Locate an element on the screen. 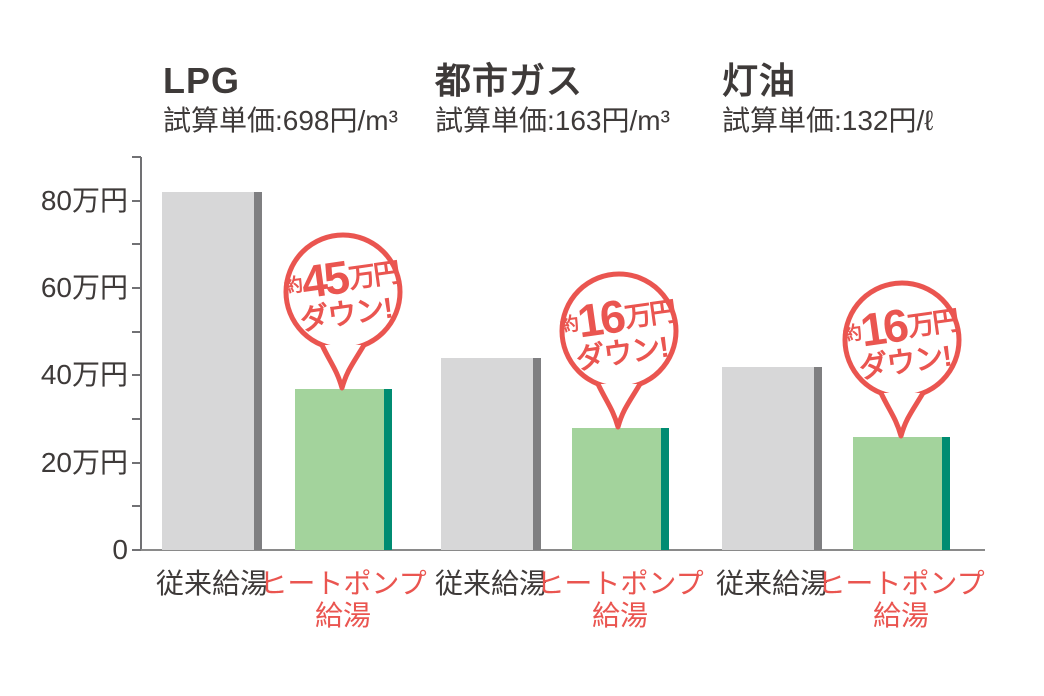 This screenshot has width=1044, height=696. savings-bubble-city-gas: 約 16 万円 ダウン! is located at coordinates (619, 351).